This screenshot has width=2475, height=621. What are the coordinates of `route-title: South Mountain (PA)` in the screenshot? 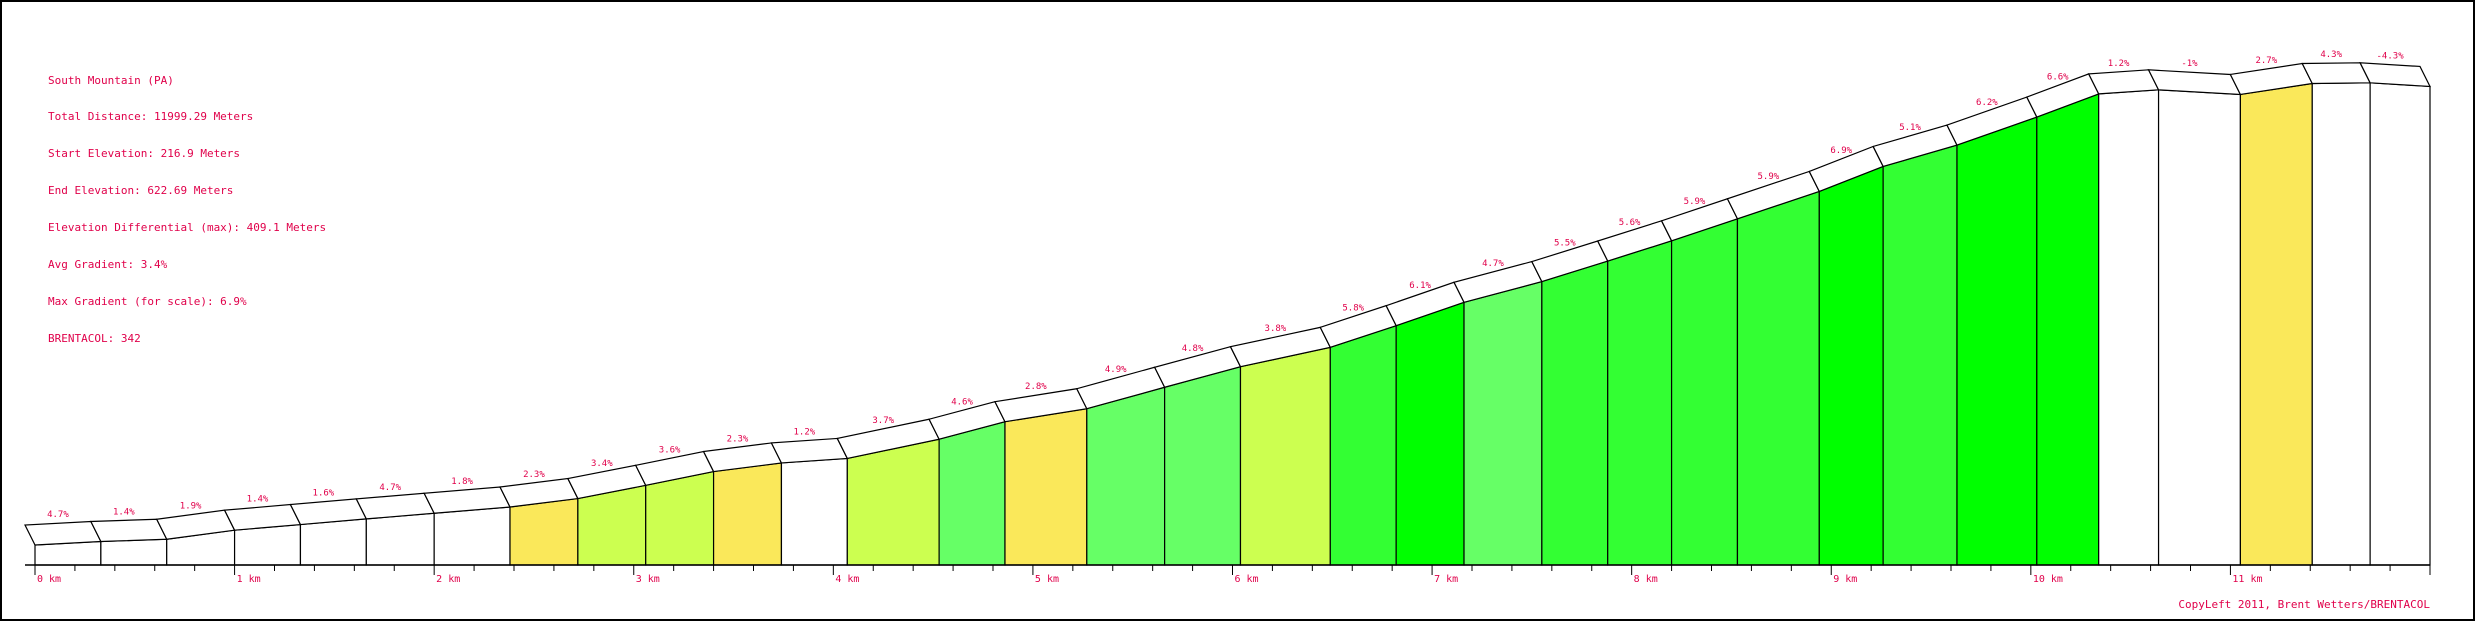 It's located at (111, 80).